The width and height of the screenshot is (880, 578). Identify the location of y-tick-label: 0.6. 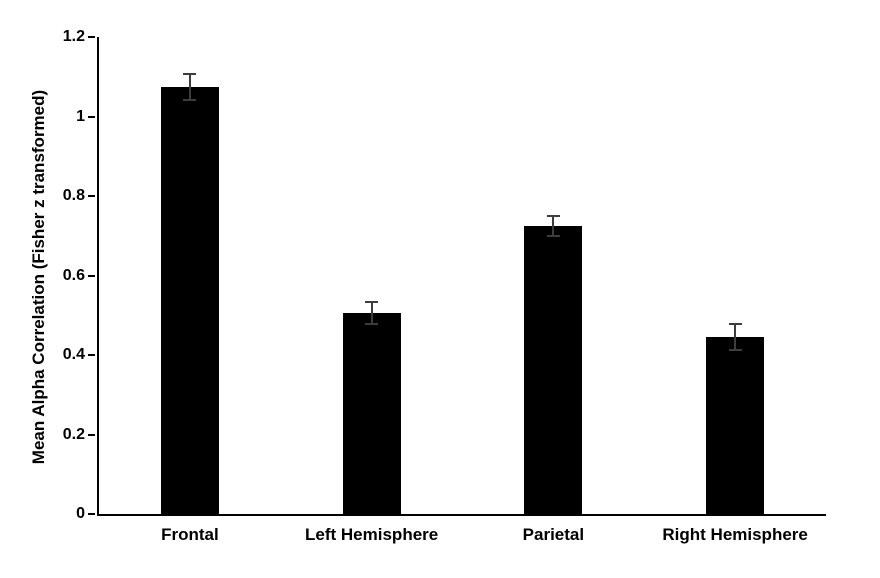
(73, 275).